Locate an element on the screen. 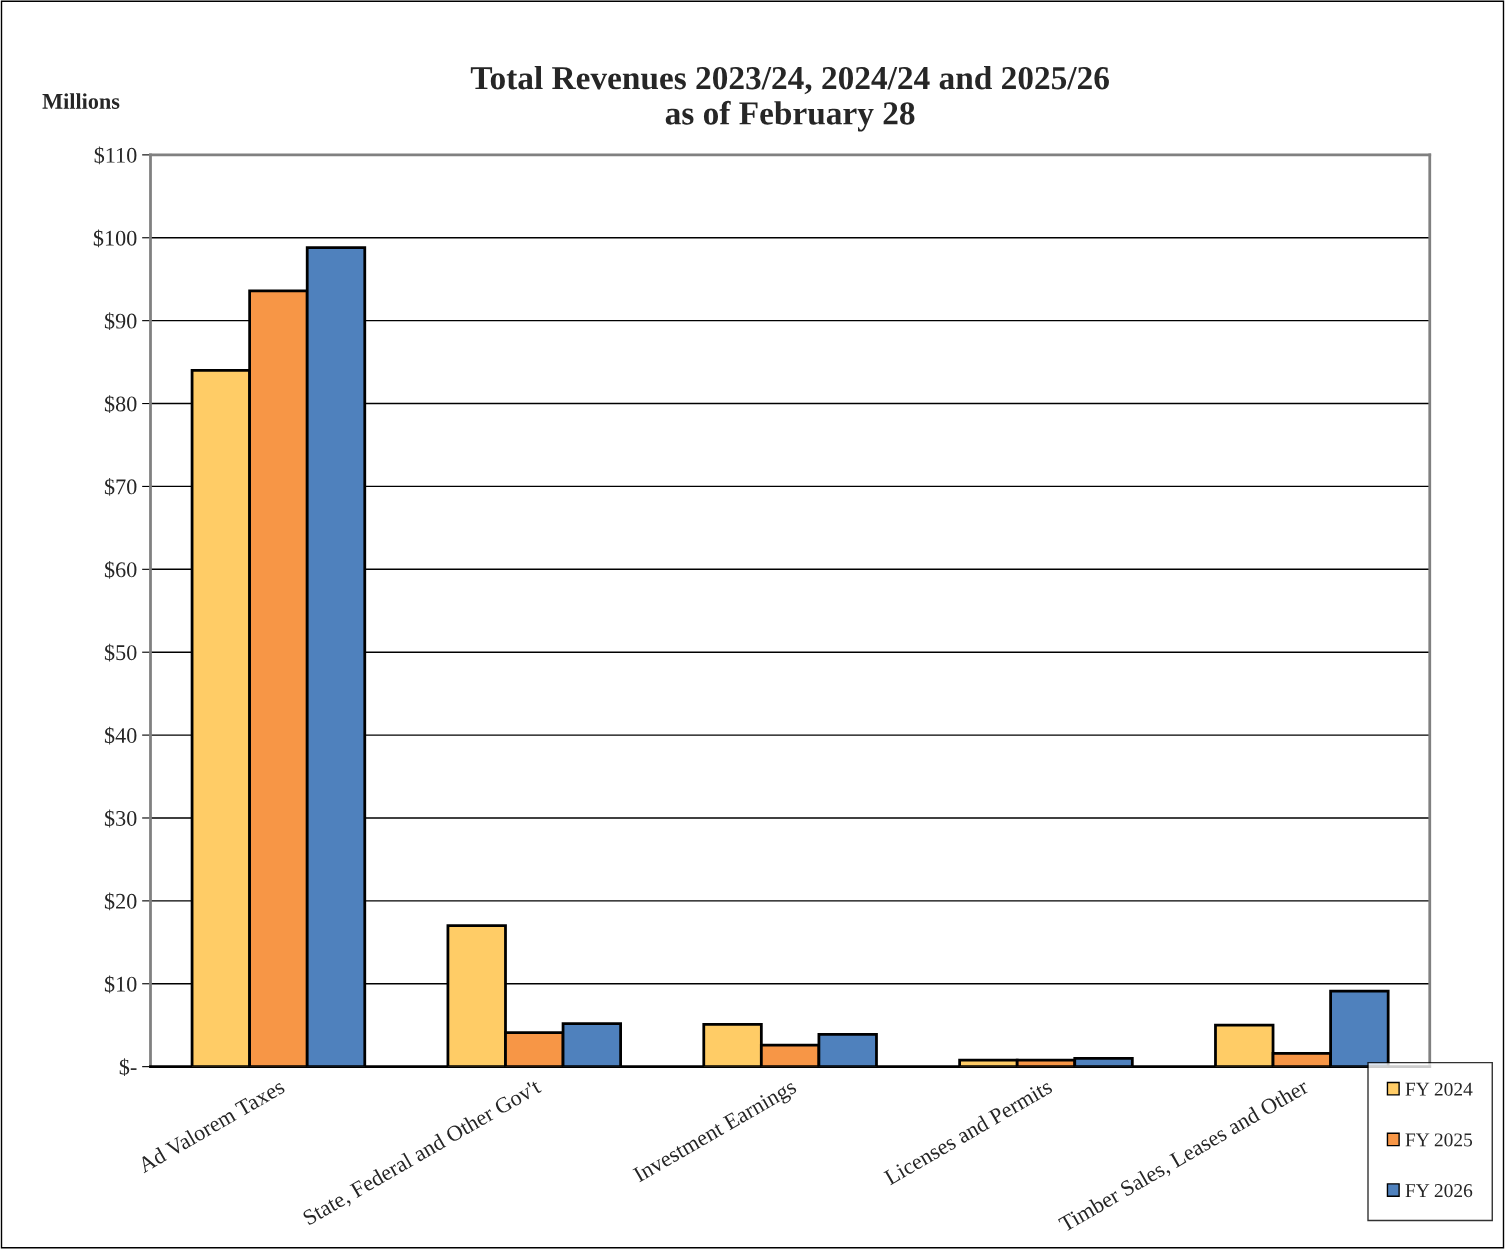 The image size is (1505, 1249). y-tick-label: $100 is located at coordinates (115, 238).